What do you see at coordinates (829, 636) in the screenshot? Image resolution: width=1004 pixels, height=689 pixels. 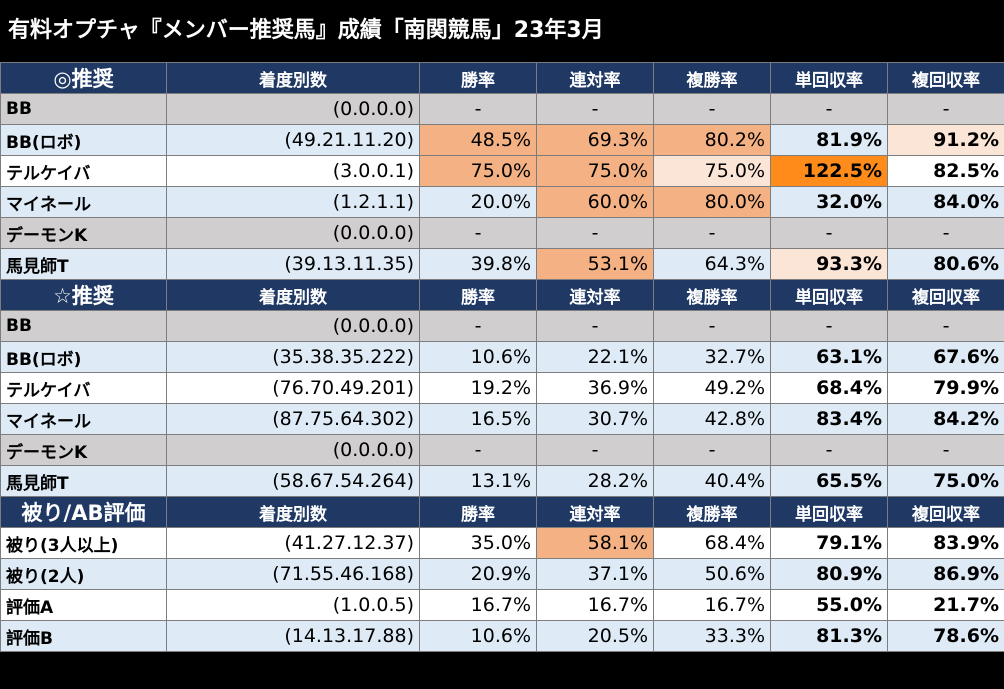 I see `stat-cell: 81.3%` at bounding box center [829, 636].